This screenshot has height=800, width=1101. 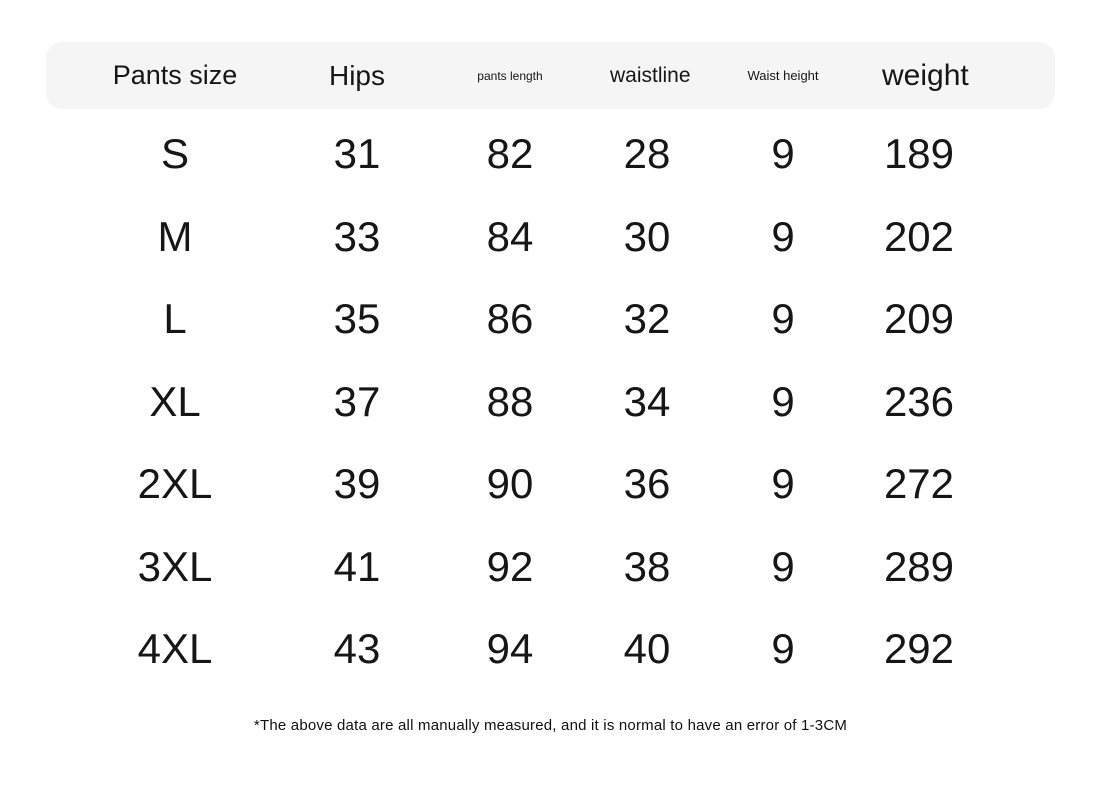 I want to click on table-cell-size: 3XL, so click(x=175, y=566).